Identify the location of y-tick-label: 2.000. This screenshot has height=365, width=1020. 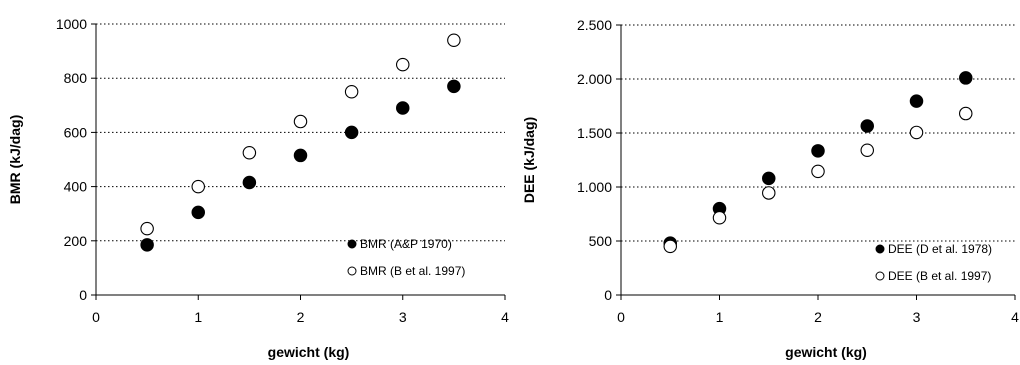
(594, 79).